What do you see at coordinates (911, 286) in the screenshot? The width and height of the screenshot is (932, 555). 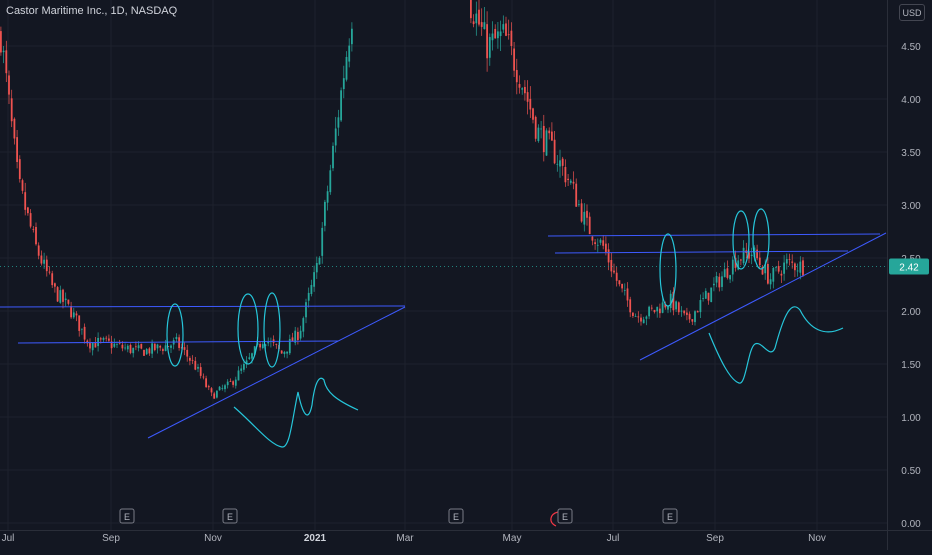 I see `y-axis: 0.000.501.001.502.002.503.003.504.004.50` at bounding box center [911, 286].